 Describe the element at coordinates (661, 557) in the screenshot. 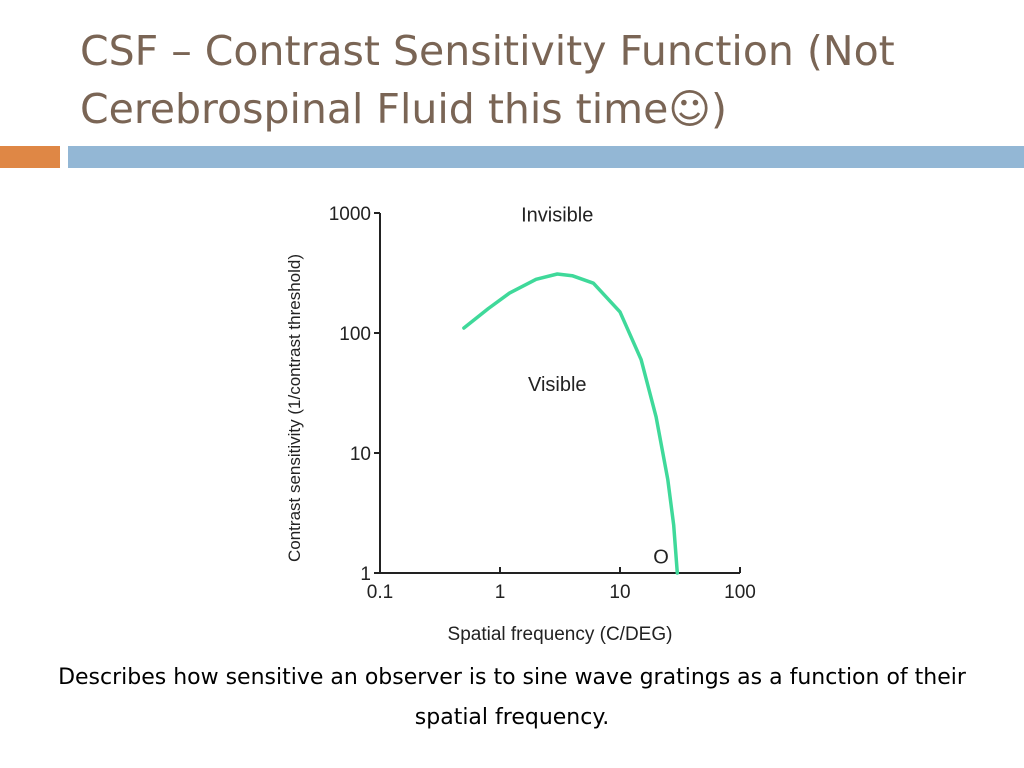

I see `chart-annotation-o: O` at that location.